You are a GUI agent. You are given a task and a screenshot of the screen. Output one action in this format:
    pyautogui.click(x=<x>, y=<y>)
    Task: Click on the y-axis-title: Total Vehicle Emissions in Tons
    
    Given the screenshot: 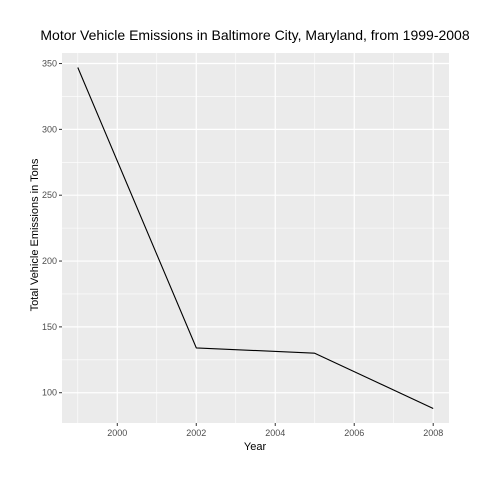 What is the action you would take?
    pyautogui.click(x=35, y=234)
    